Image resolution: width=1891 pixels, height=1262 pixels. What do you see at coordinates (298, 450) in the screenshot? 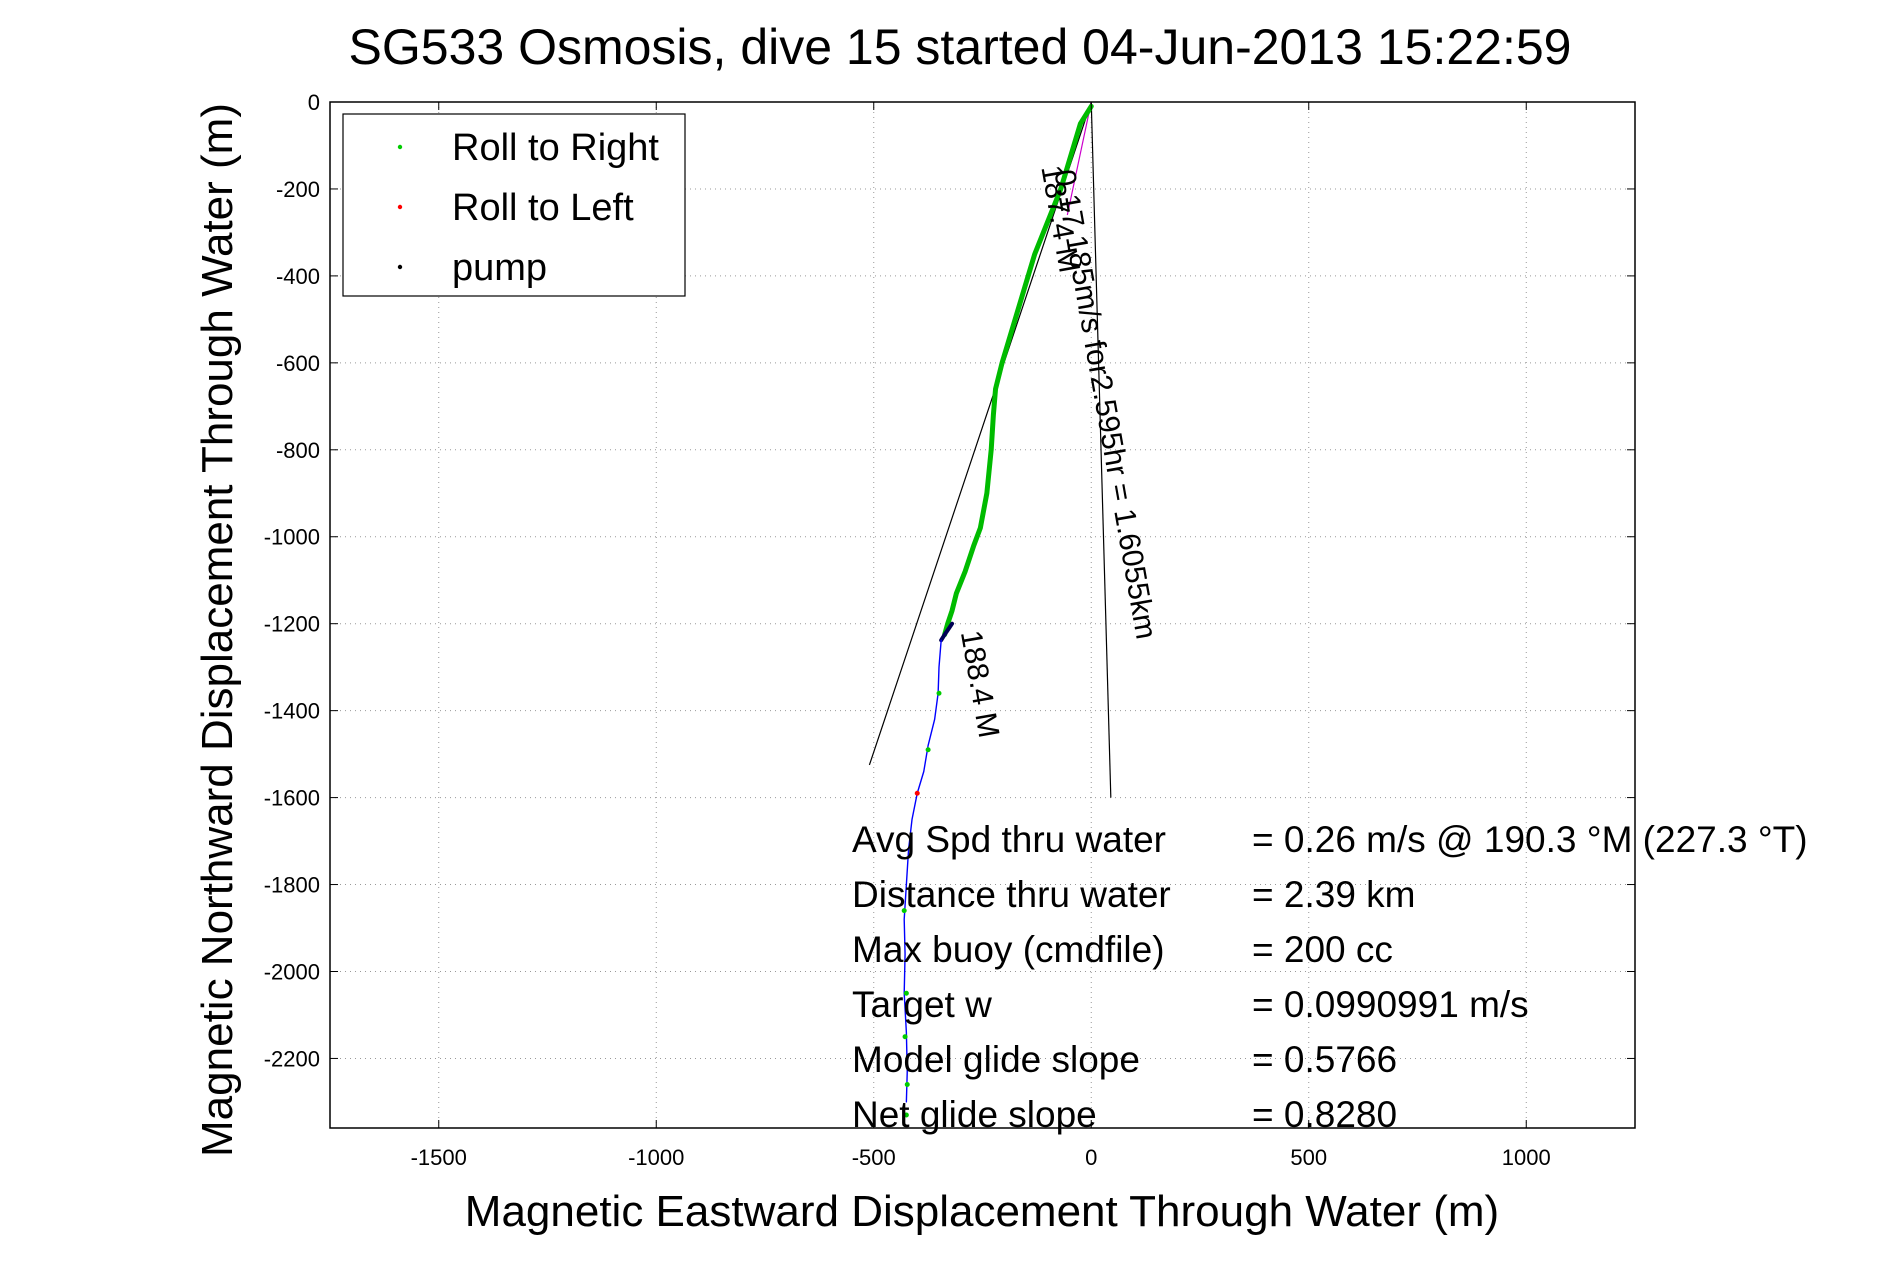
I see `y-tick-label: -800` at bounding box center [298, 450].